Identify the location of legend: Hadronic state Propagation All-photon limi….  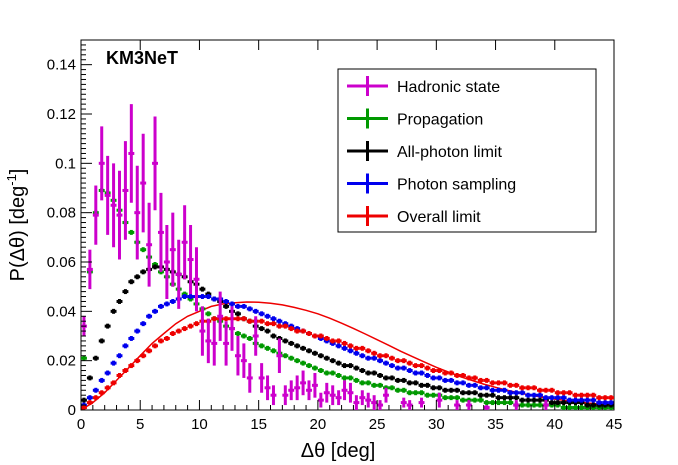
(467, 150).